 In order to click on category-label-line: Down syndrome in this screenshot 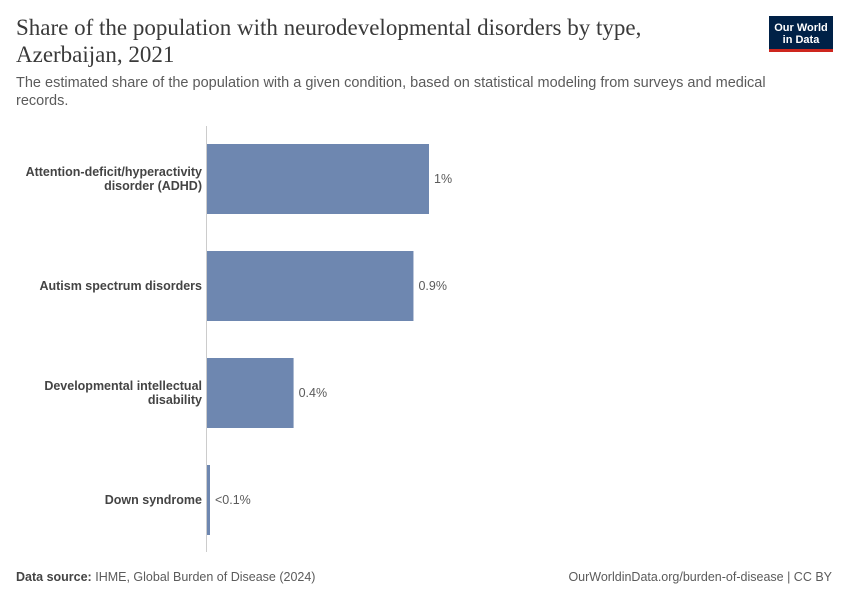, I will do `click(153, 500)`.